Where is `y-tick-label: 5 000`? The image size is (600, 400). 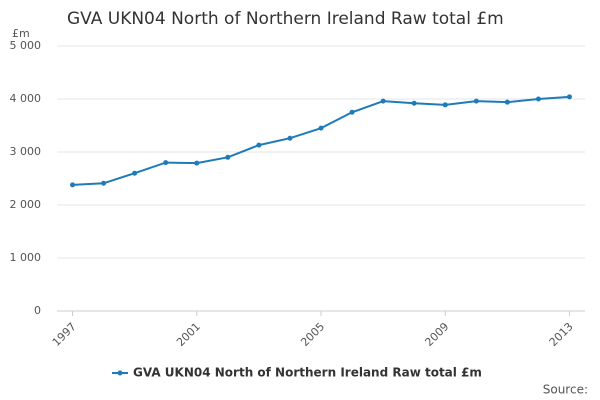
y-tick-label: 5 000 is located at coordinates (26, 45).